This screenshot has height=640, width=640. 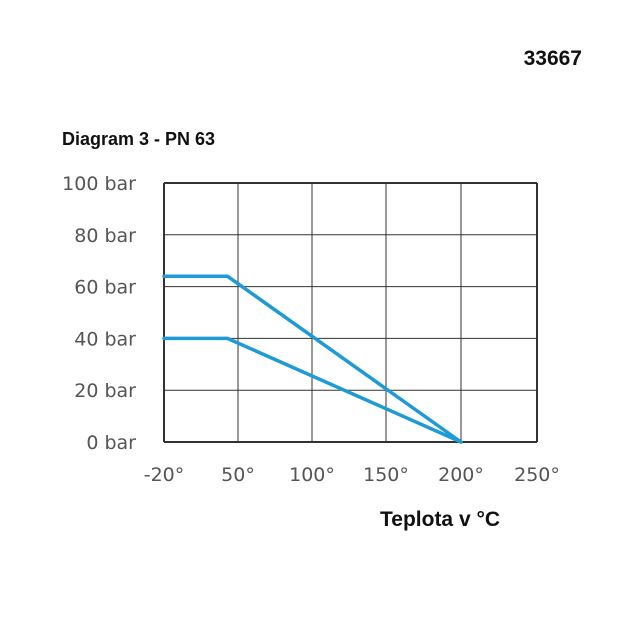 What do you see at coordinates (537, 475) in the screenshot?
I see `x-tick-label: 250°` at bounding box center [537, 475].